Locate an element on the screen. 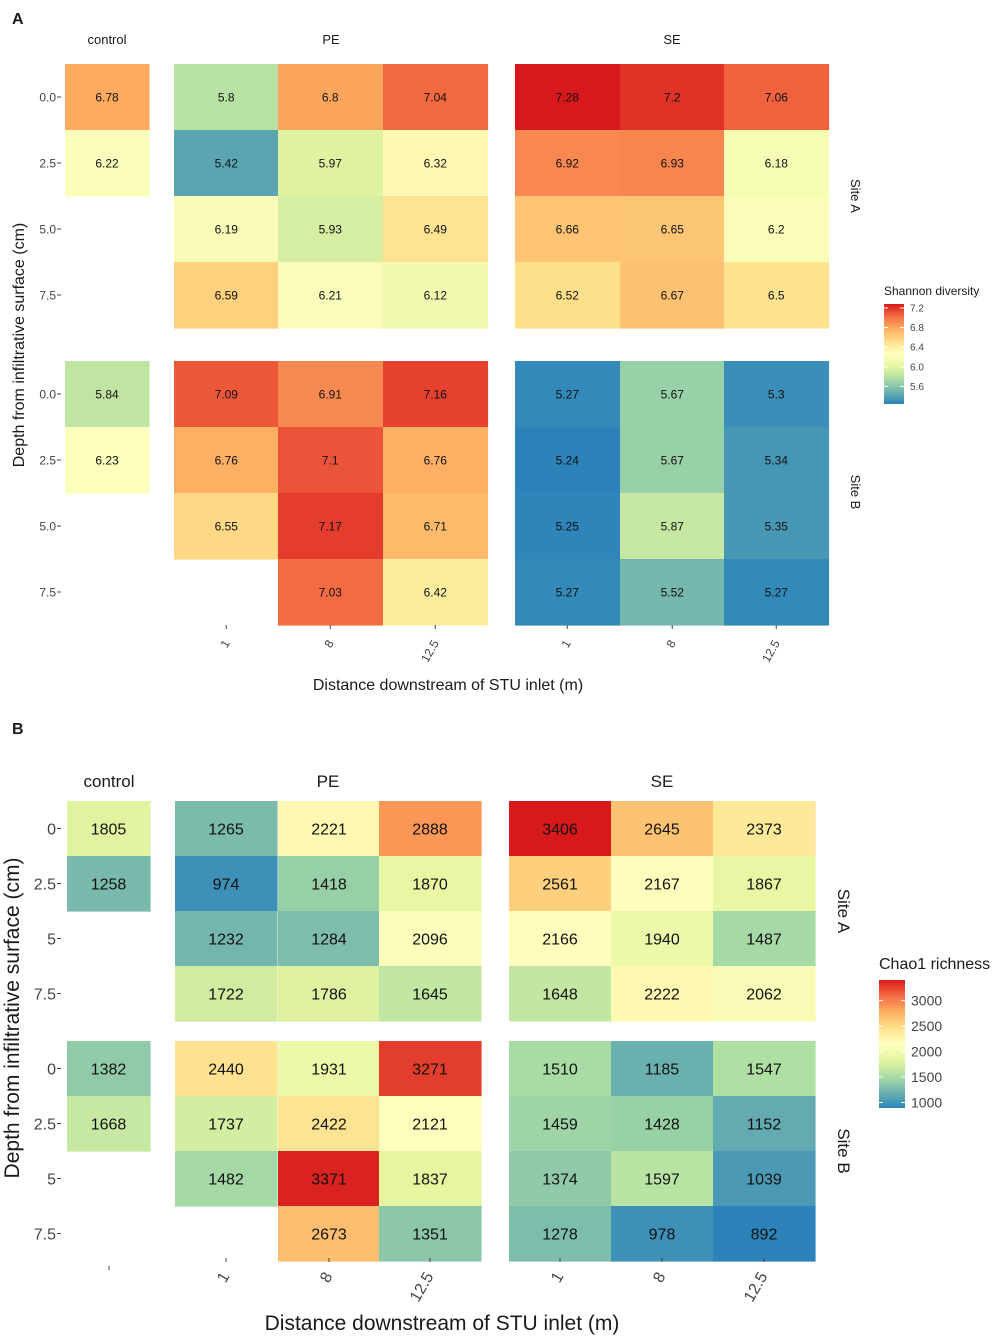 This screenshot has width=998, height=1339. cell-b-site-b-se-r0-c2-label: 1547 is located at coordinates (764, 1069).